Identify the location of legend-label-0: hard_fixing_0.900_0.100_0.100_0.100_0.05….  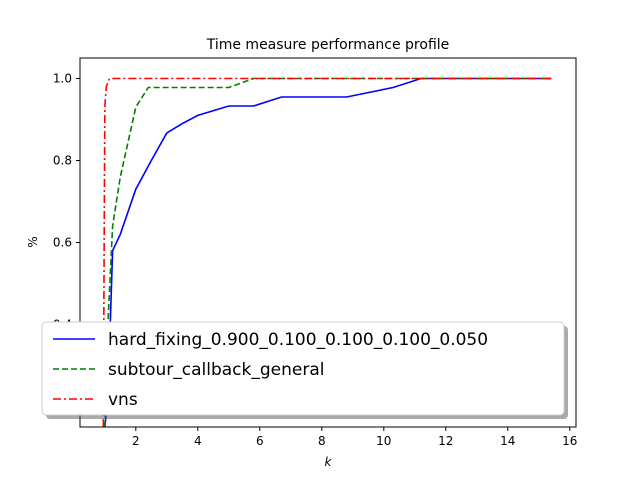
(298, 340).